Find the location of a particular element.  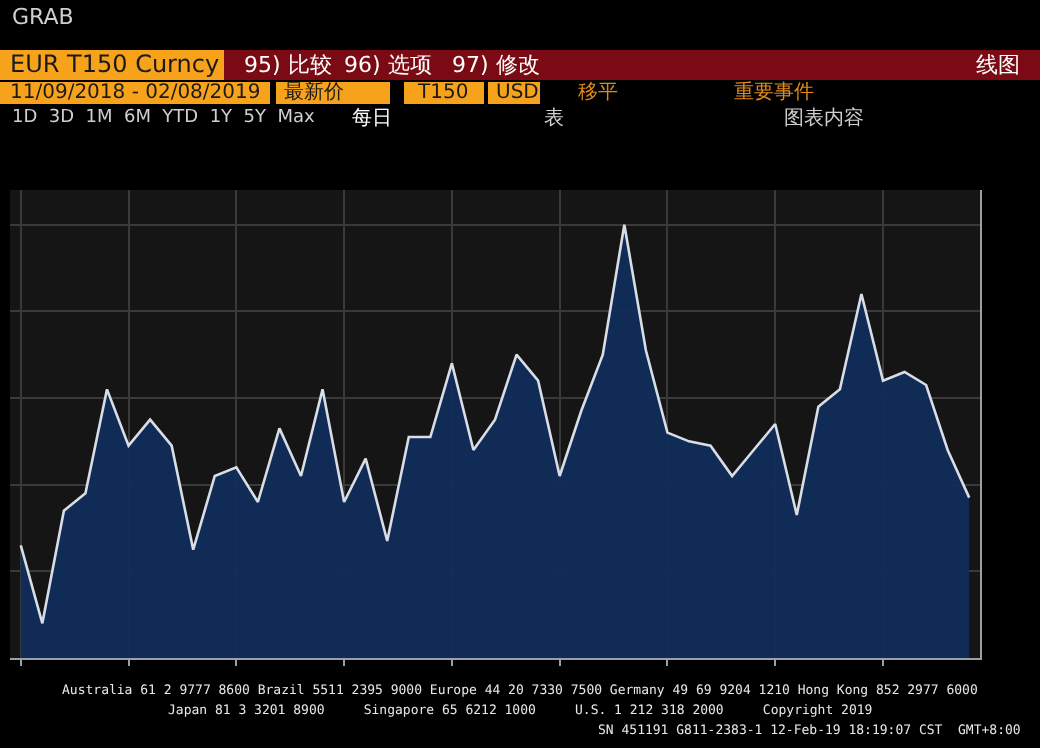

text: 图表内容 is located at coordinates (824, 118).